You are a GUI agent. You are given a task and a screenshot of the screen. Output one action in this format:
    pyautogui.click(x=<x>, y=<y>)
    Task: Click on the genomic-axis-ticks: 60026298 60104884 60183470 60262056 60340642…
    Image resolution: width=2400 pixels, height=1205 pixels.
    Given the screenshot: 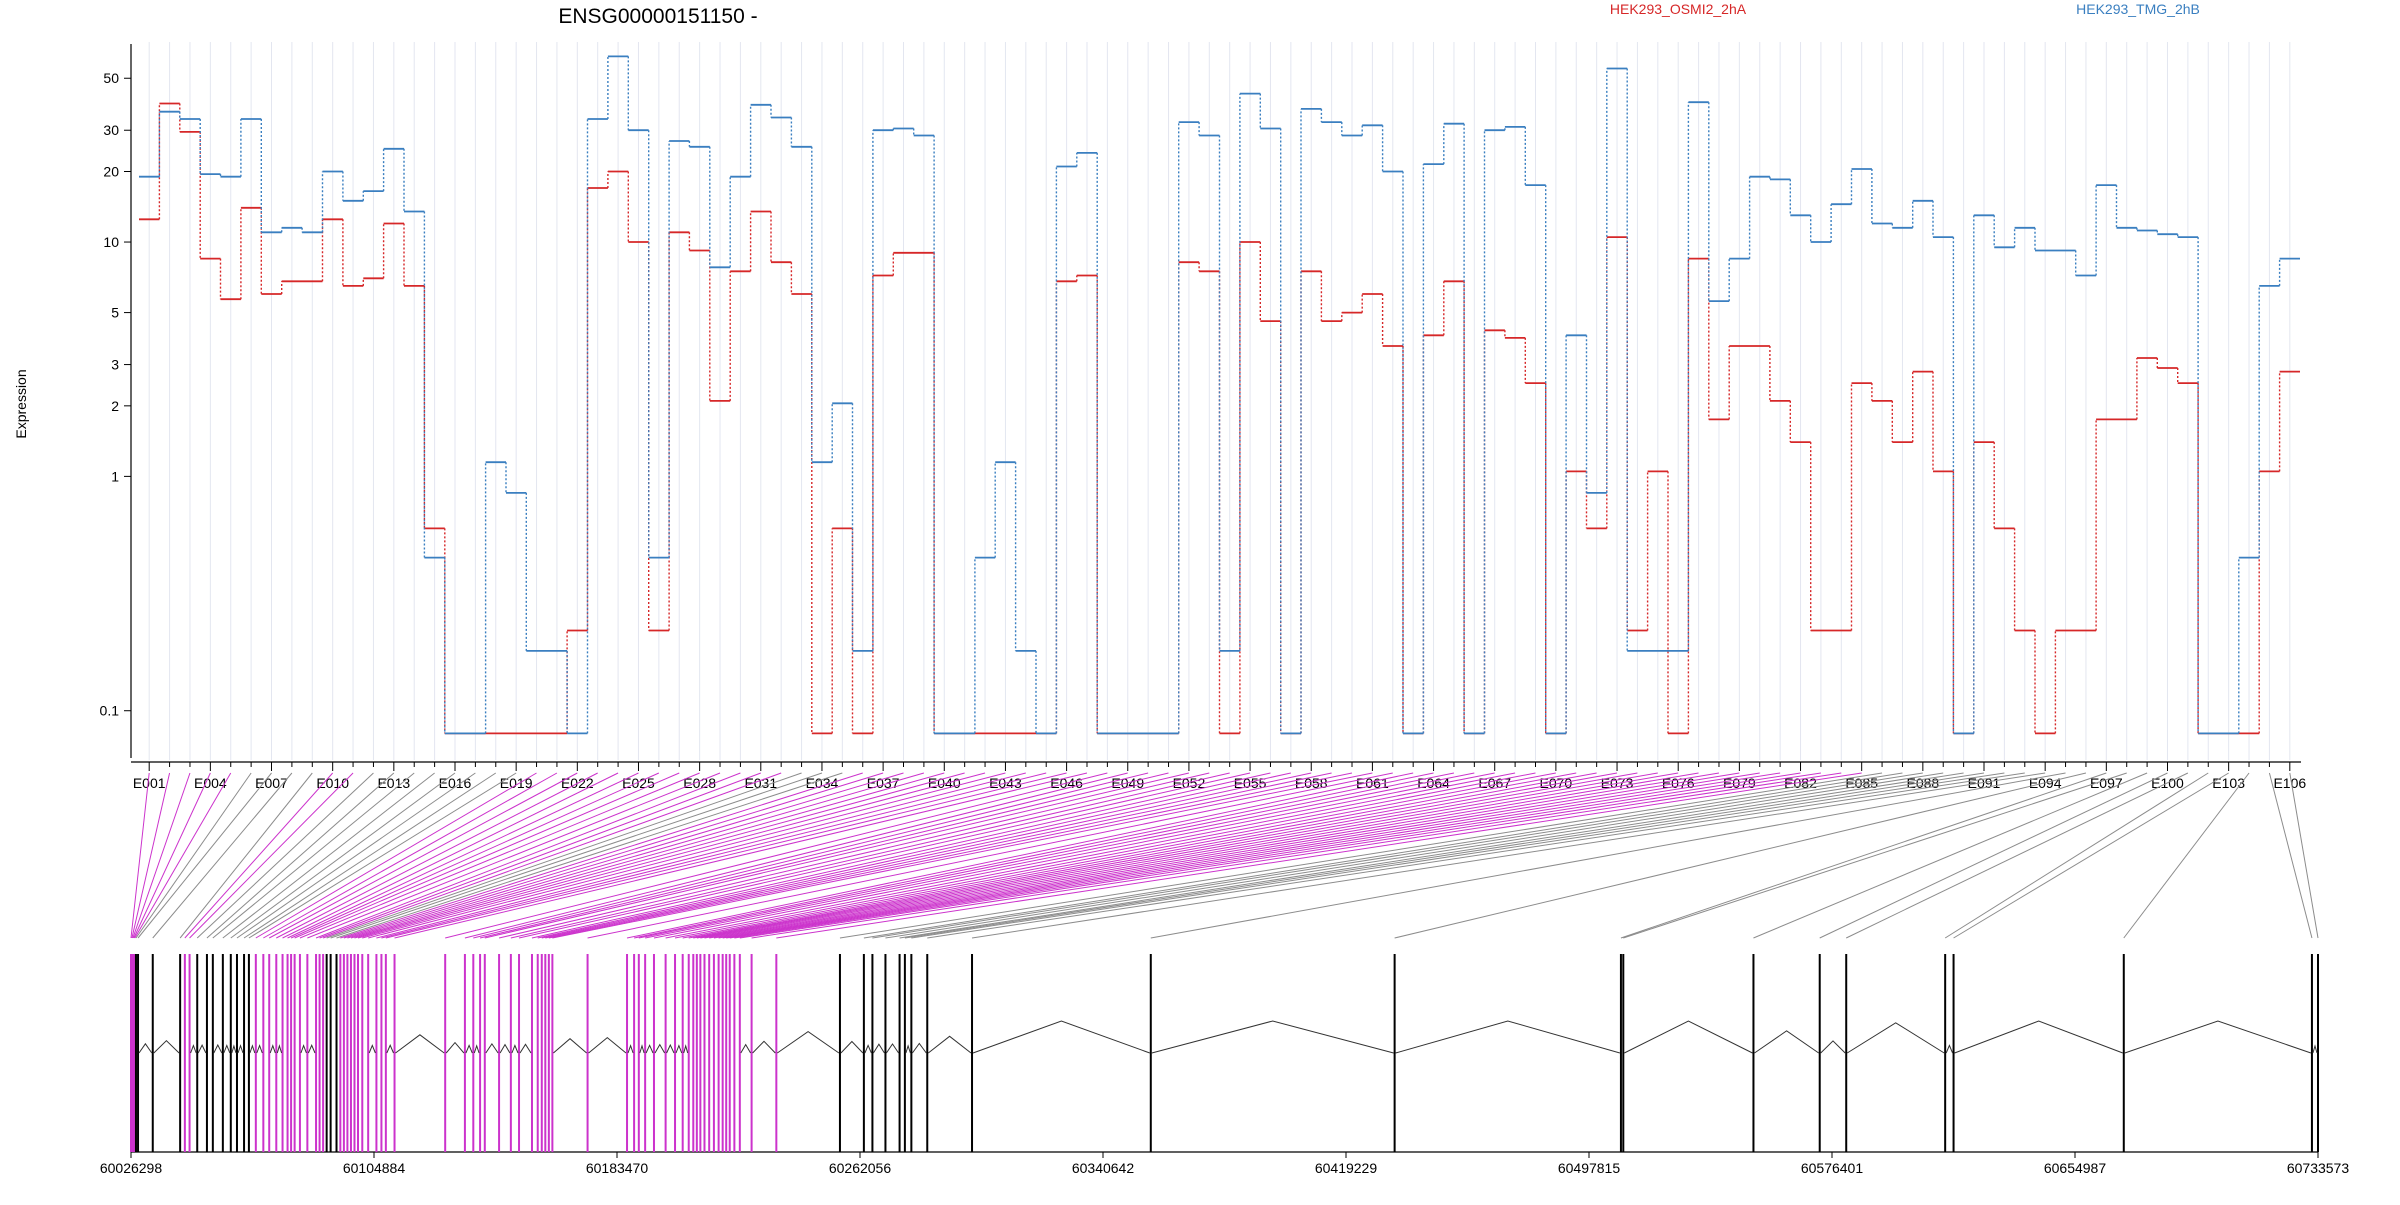 What is the action you would take?
    pyautogui.click(x=1224, y=1164)
    